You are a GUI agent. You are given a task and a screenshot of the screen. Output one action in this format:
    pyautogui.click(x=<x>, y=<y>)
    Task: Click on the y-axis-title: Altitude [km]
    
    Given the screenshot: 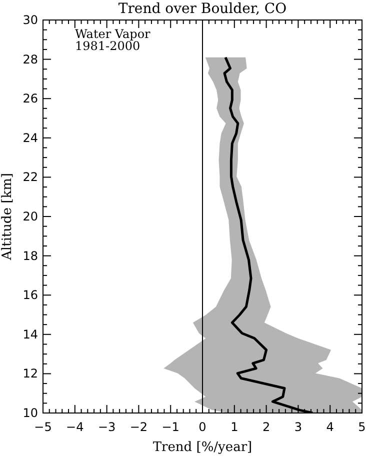 What is the action you would take?
    pyautogui.click(x=7, y=217)
    